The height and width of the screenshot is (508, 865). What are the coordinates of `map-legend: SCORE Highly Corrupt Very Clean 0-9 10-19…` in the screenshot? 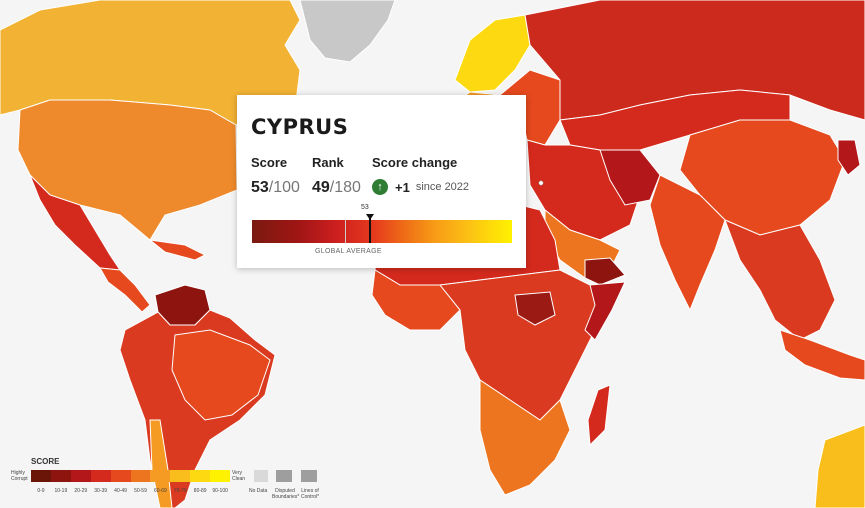 It's located at (165, 479).